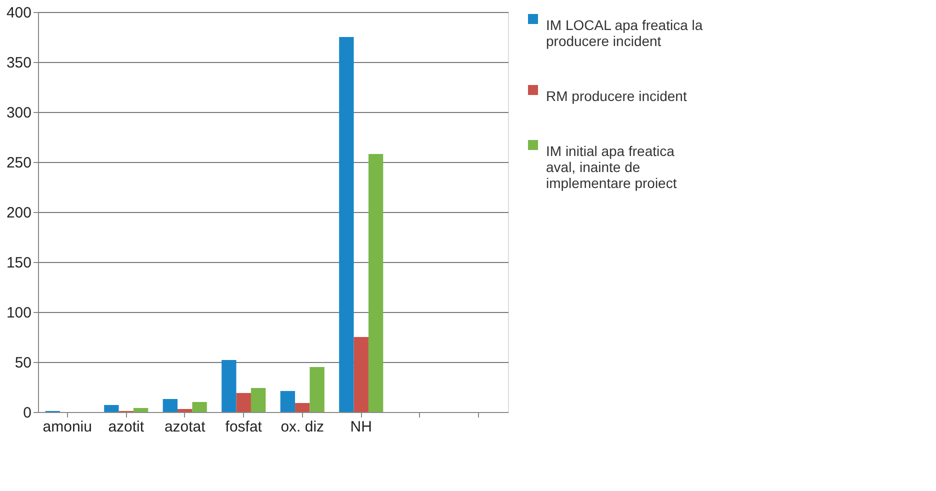  What do you see at coordinates (19, 163) in the screenshot?
I see `y-tick-label: 250` at bounding box center [19, 163].